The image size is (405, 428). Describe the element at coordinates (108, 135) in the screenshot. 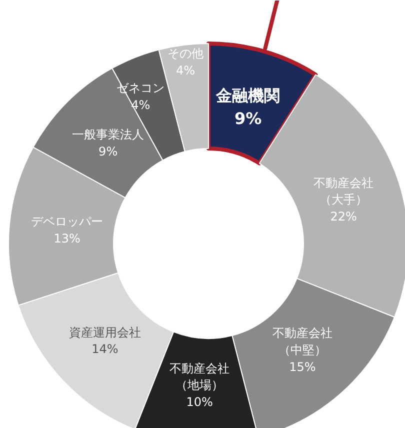

I see `slice-label: 一般事業法人` at that location.